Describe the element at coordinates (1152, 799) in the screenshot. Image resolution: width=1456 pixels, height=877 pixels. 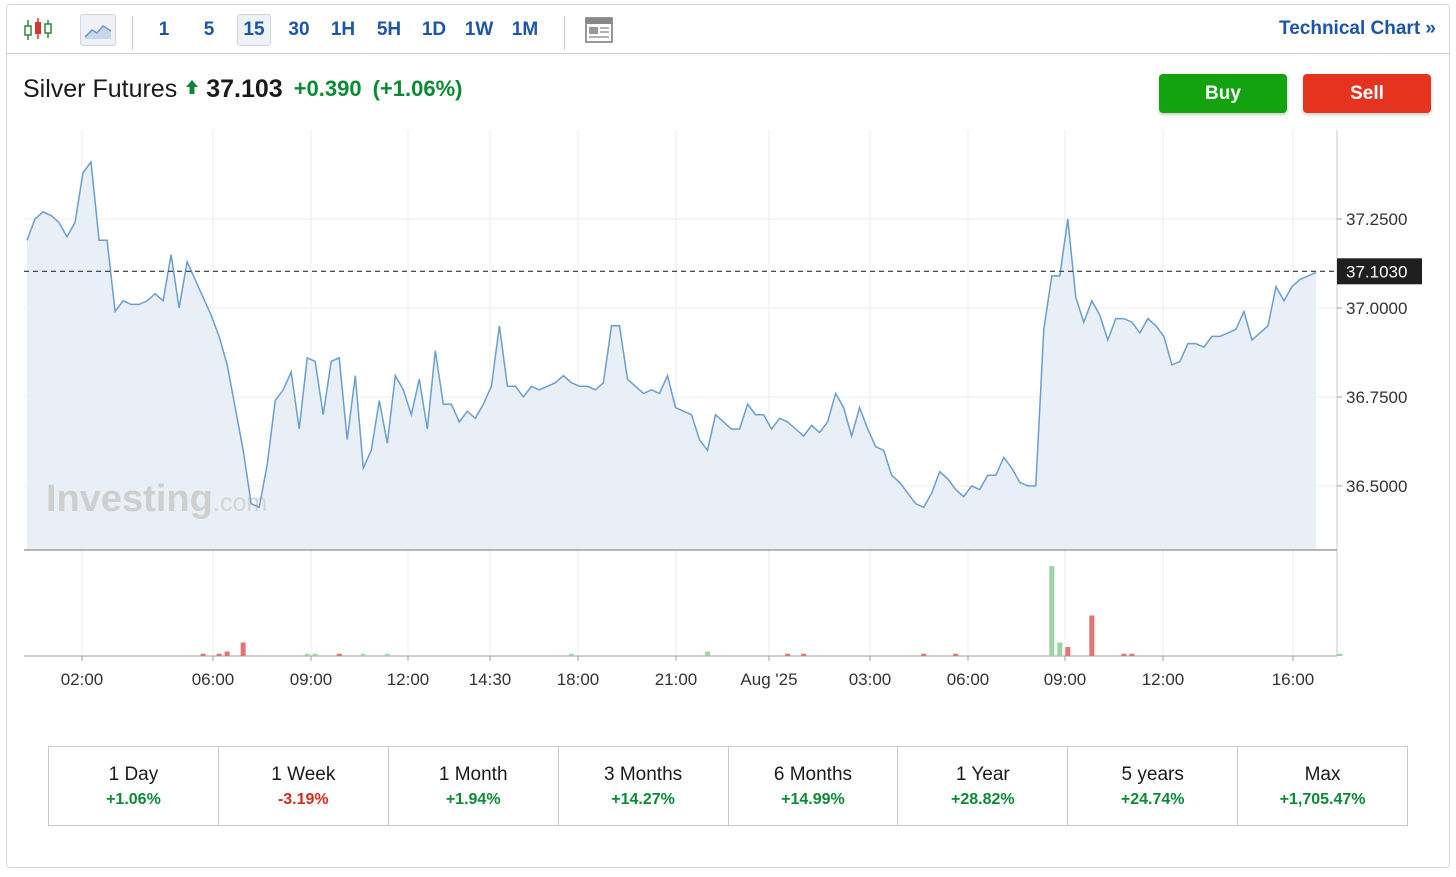
I see `perf-value: +24.74%` at that location.